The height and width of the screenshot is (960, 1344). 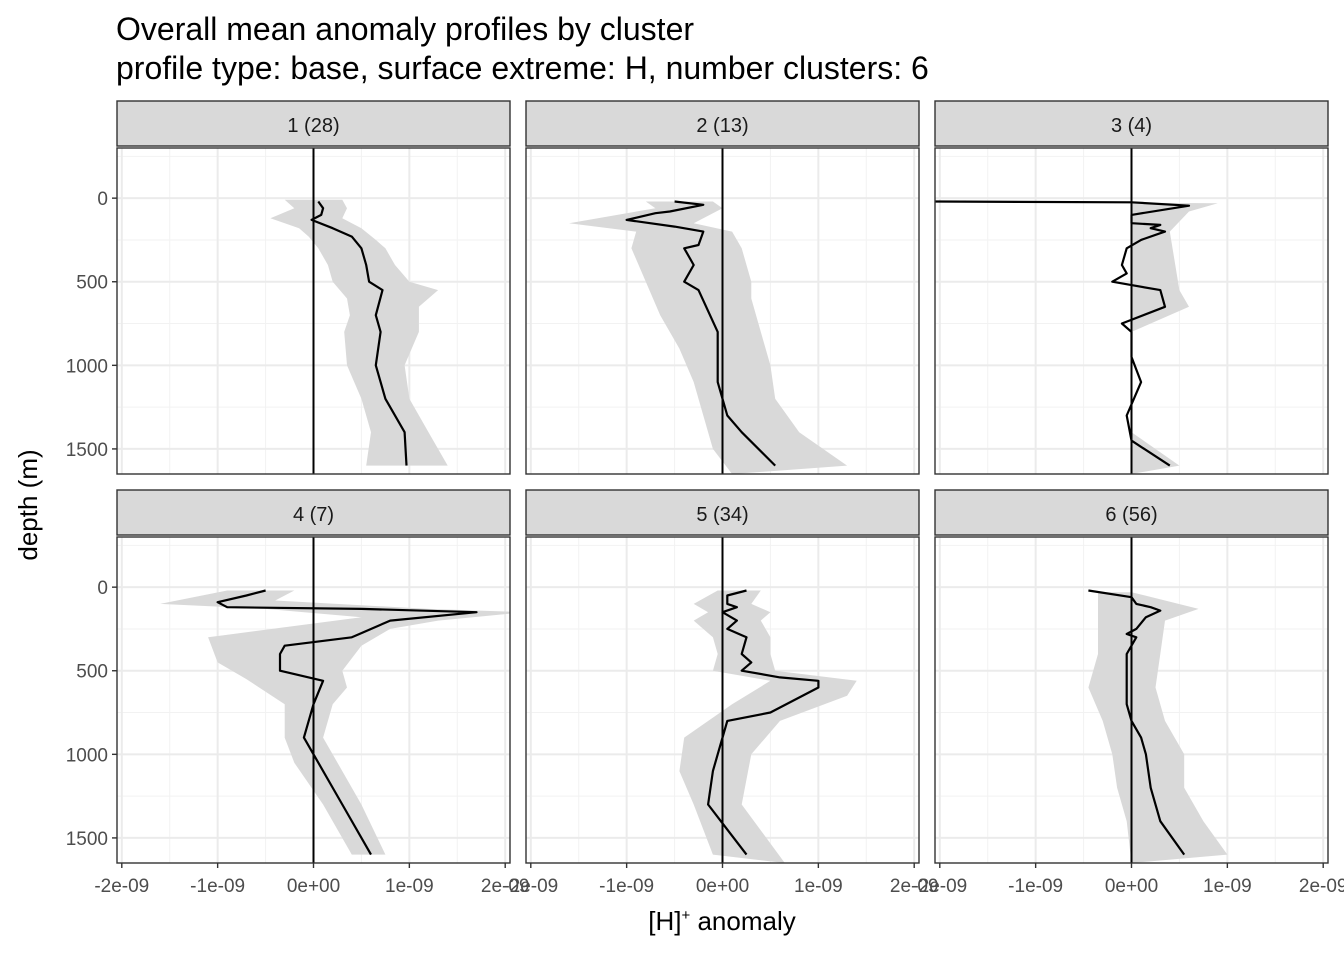 I want to click on facet-strip-label: 3 (4), so click(x=1131, y=126).